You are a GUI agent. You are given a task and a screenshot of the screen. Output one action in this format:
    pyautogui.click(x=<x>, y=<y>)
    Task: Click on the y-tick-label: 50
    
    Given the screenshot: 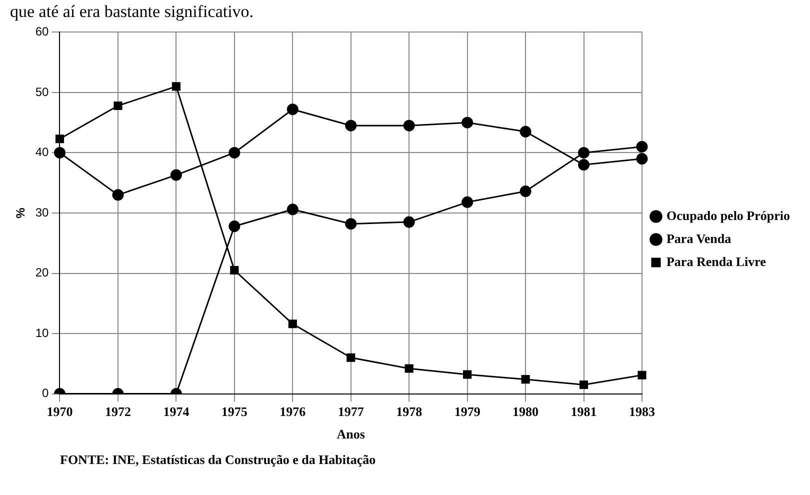 What is the action you would take?
    pyautogui.click(x=42, y=91)
    